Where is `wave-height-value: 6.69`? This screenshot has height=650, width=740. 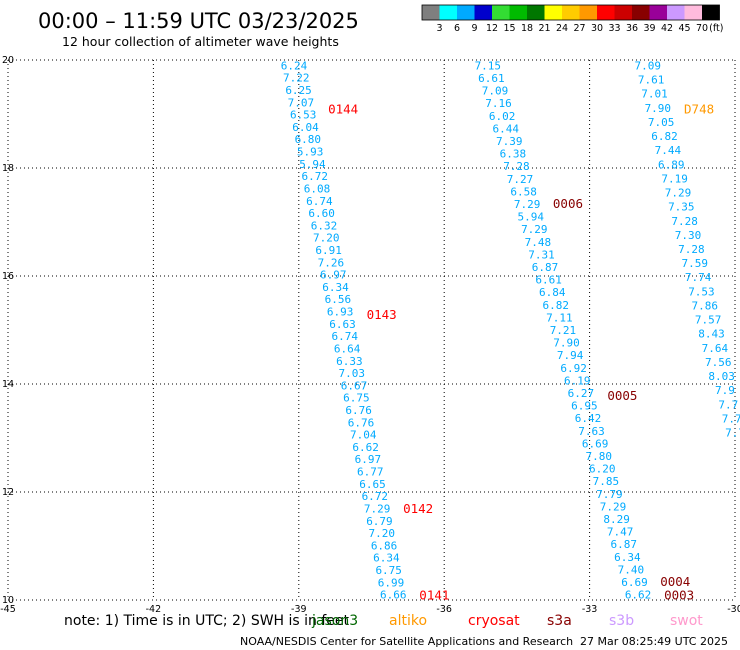 wave-height-value: 6.69 is located at coordinates (634, 582).